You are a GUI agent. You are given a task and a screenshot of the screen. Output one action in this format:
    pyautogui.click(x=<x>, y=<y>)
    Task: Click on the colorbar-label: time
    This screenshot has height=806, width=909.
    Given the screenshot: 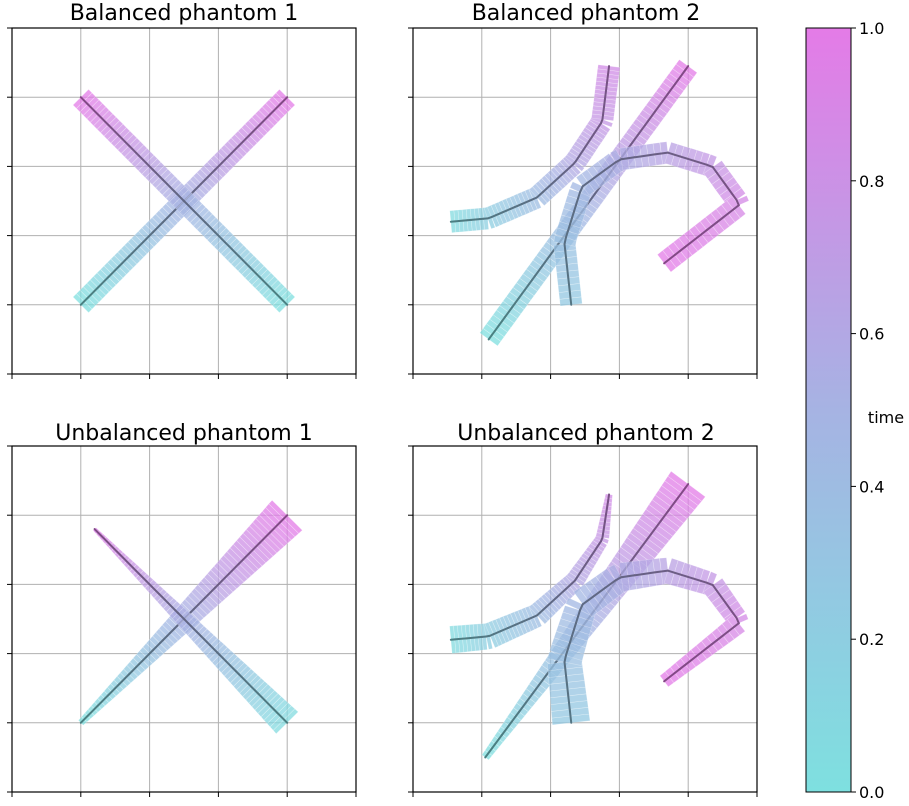 What is the action you would take?
    pyautogui.click(x=886, y=417)
    